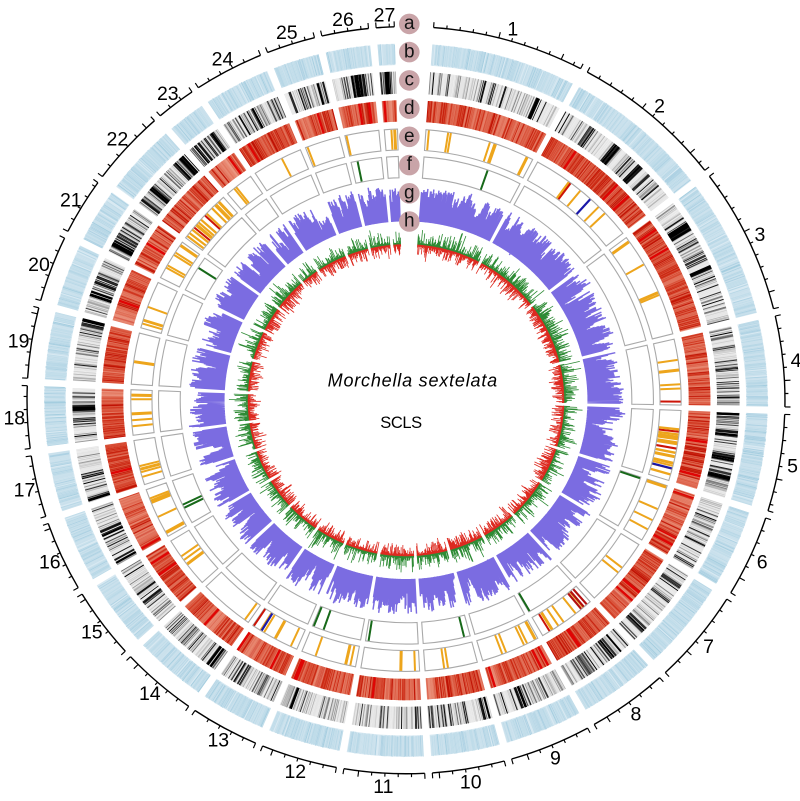 The height and width of the screenshot is (801, 800). Describe the element at coordinates (385, 15) in the screenshot. I see `svg-text: 27` at that location.